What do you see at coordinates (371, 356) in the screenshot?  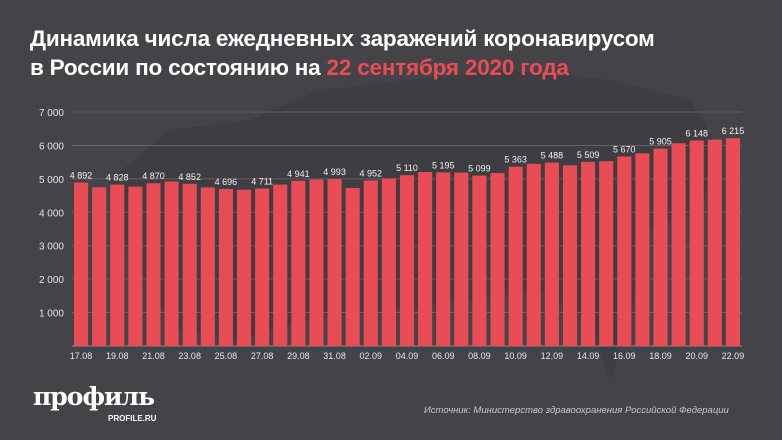 I see `x-tick-label: 02.09` at bounding box center [371, 356].